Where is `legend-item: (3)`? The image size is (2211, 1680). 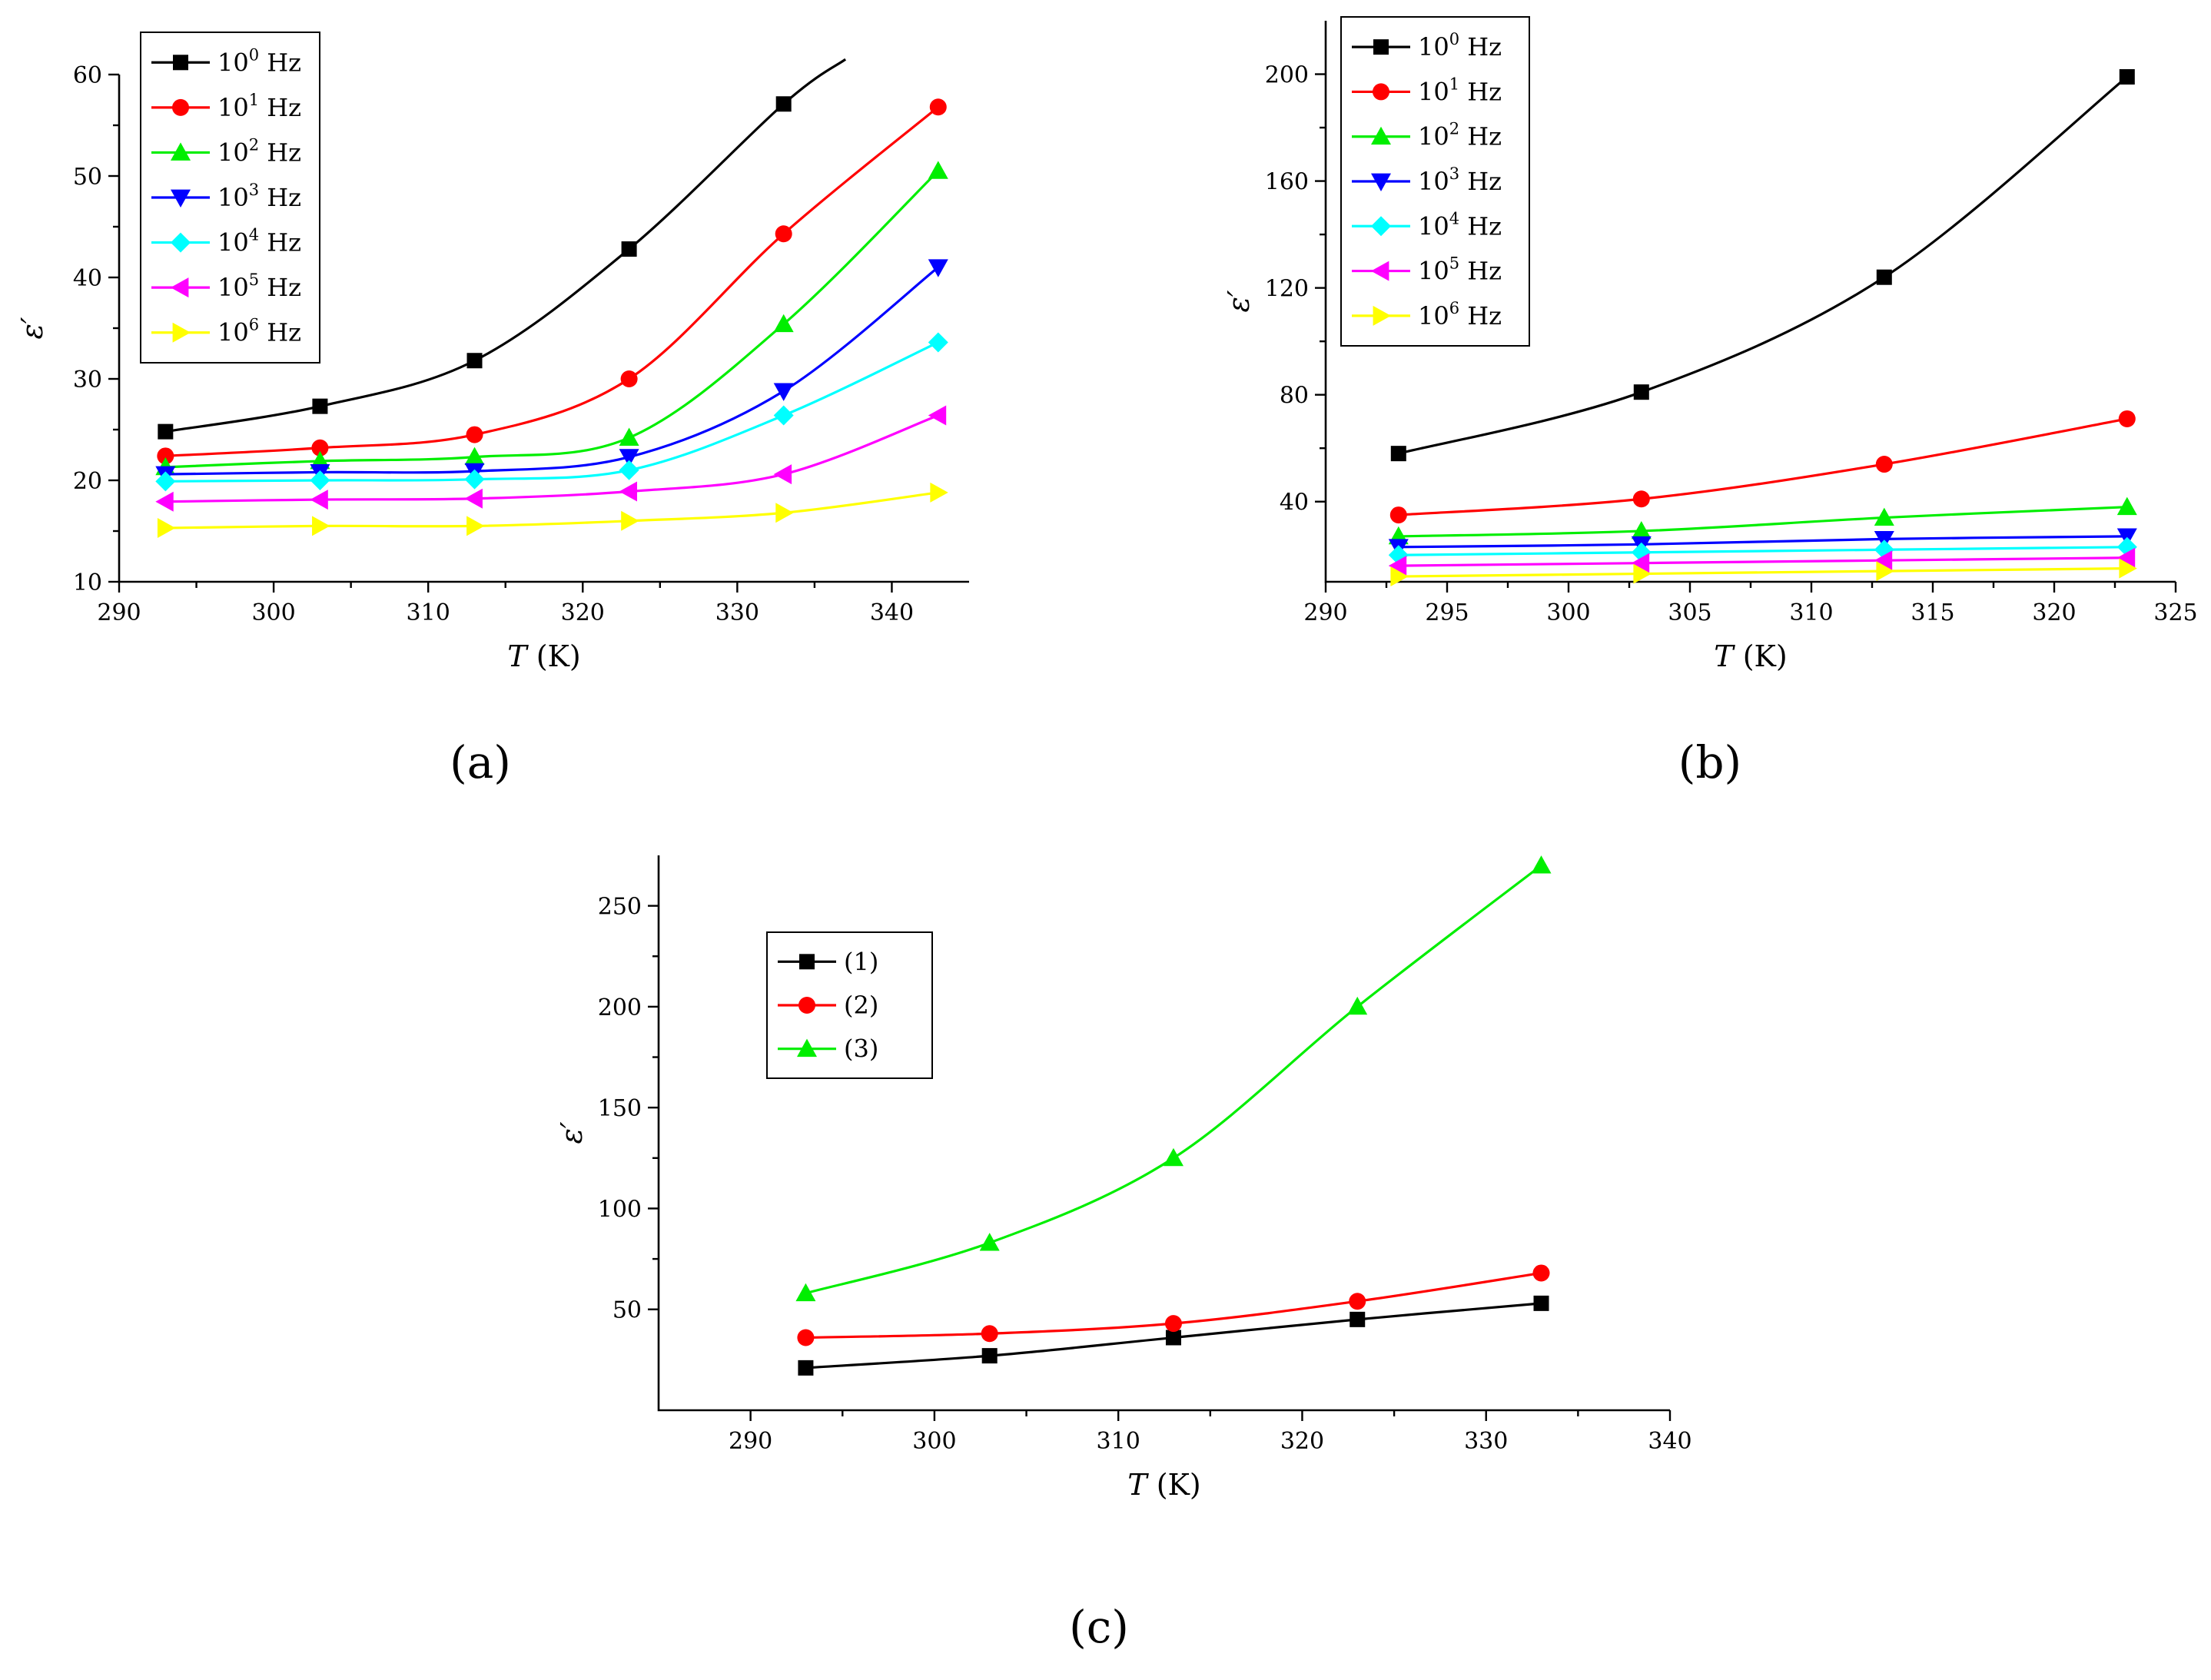
legend-item: (3) is located at coordinates (828, 1049).